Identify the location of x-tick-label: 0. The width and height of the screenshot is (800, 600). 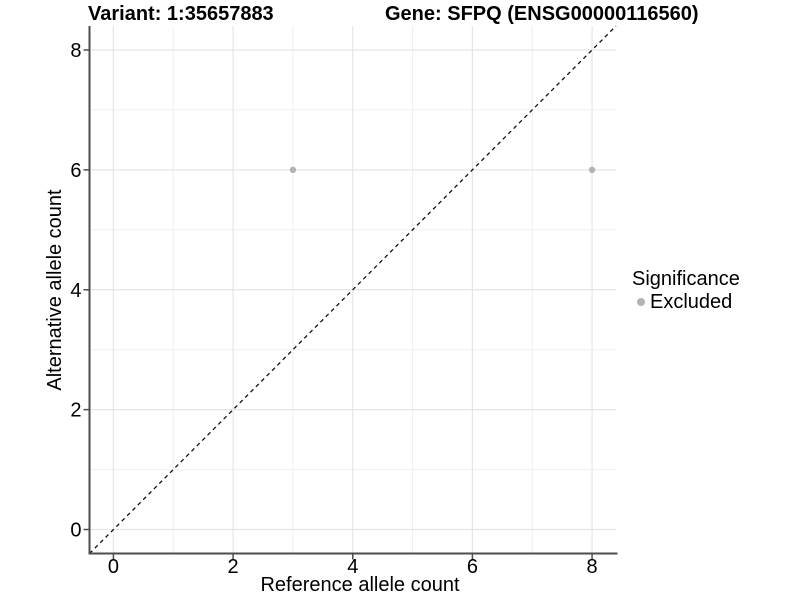
(113, 567).